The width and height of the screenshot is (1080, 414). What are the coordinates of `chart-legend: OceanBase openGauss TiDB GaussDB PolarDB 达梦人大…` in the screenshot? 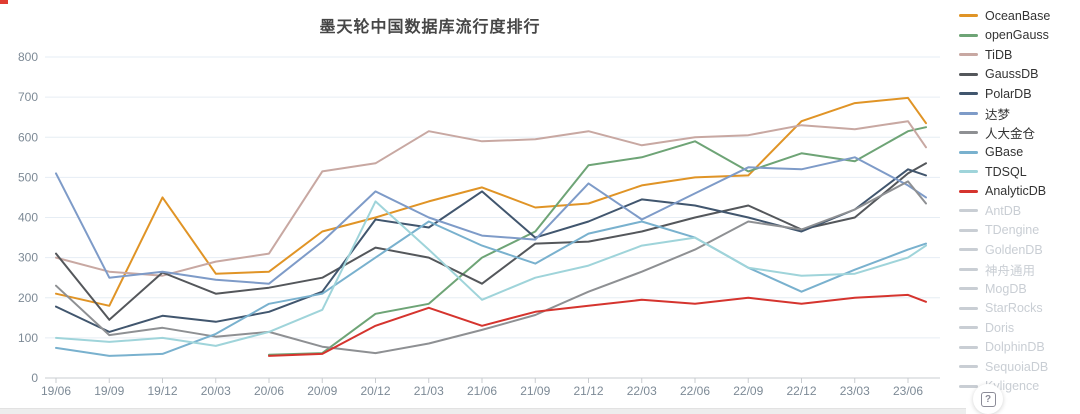 It's located at (1019, 201).